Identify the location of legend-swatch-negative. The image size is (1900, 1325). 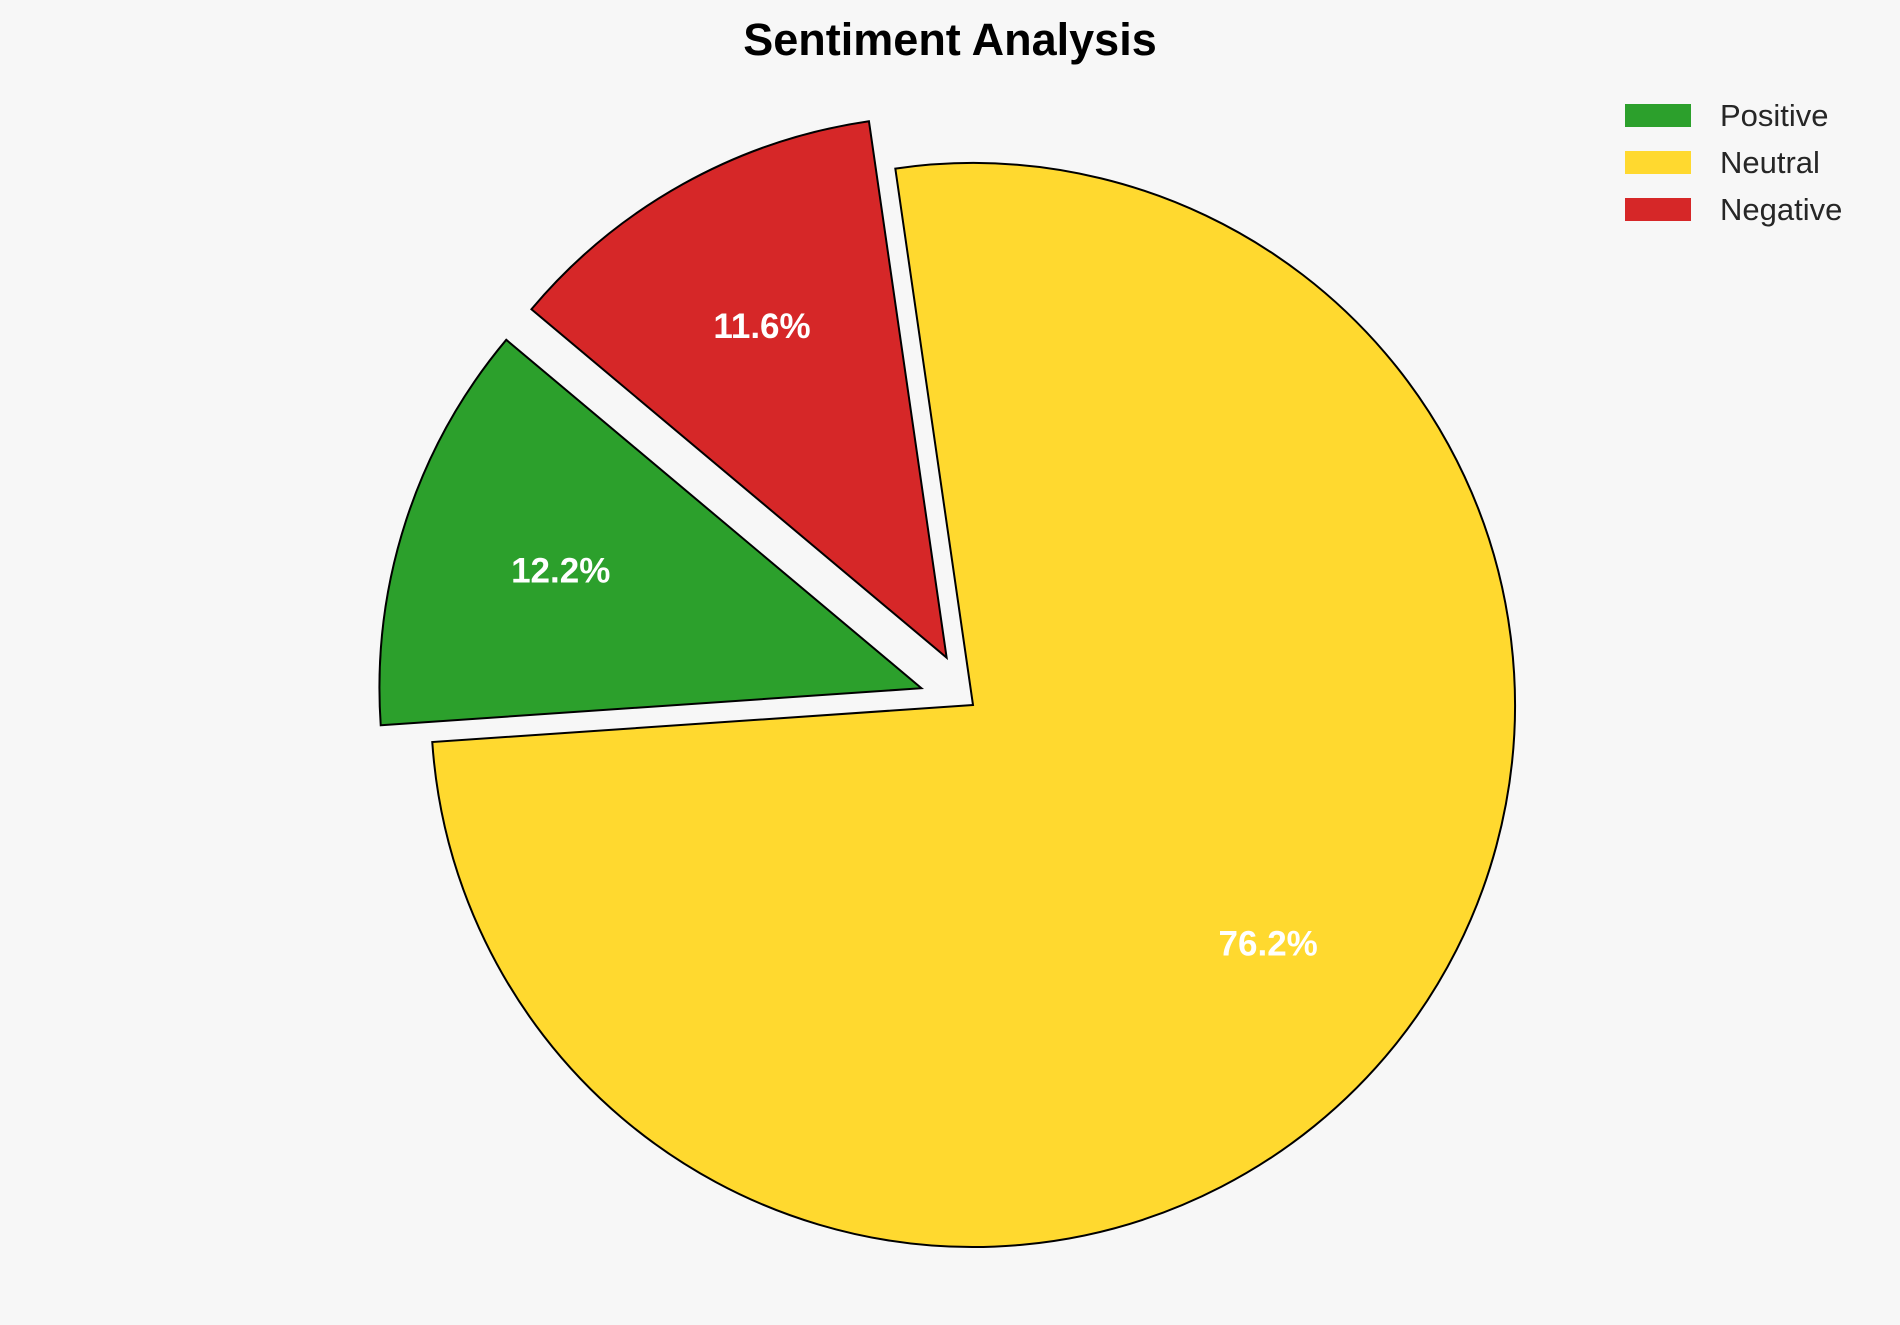
(1658, 209).